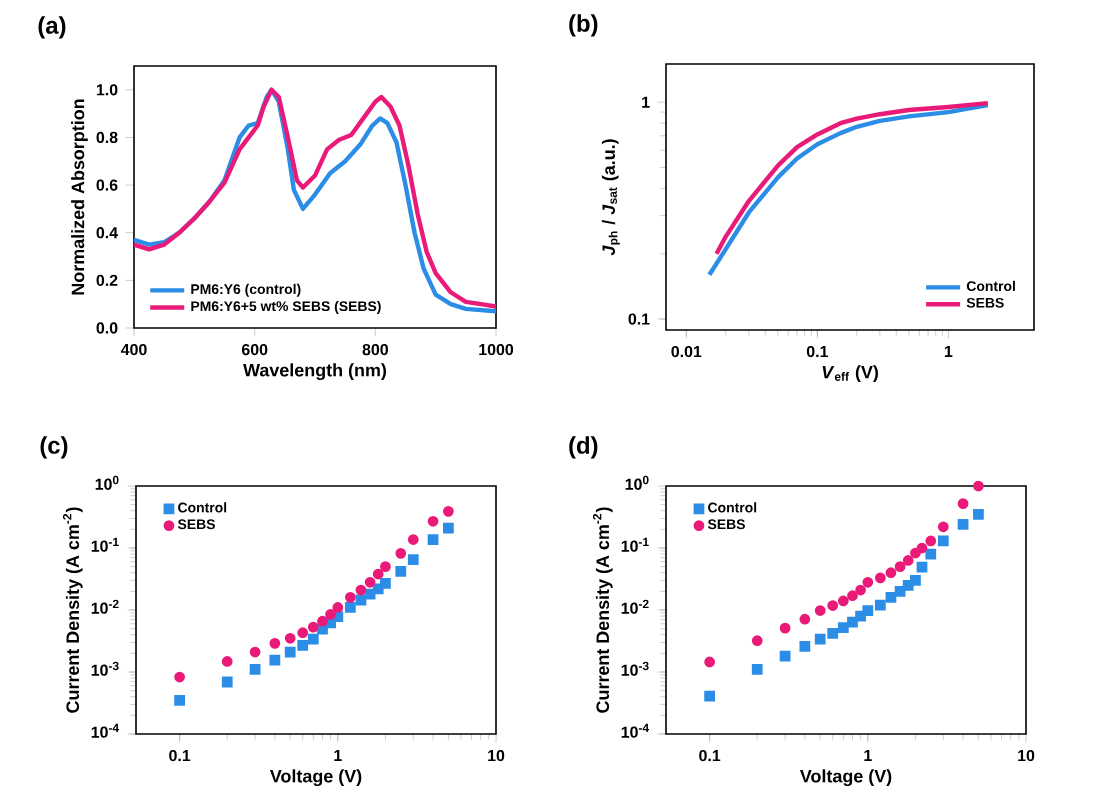 This screenshot has height=794, width=1100. I want to click on x-axis-title: Wavelength (nm), so click(315, 372).